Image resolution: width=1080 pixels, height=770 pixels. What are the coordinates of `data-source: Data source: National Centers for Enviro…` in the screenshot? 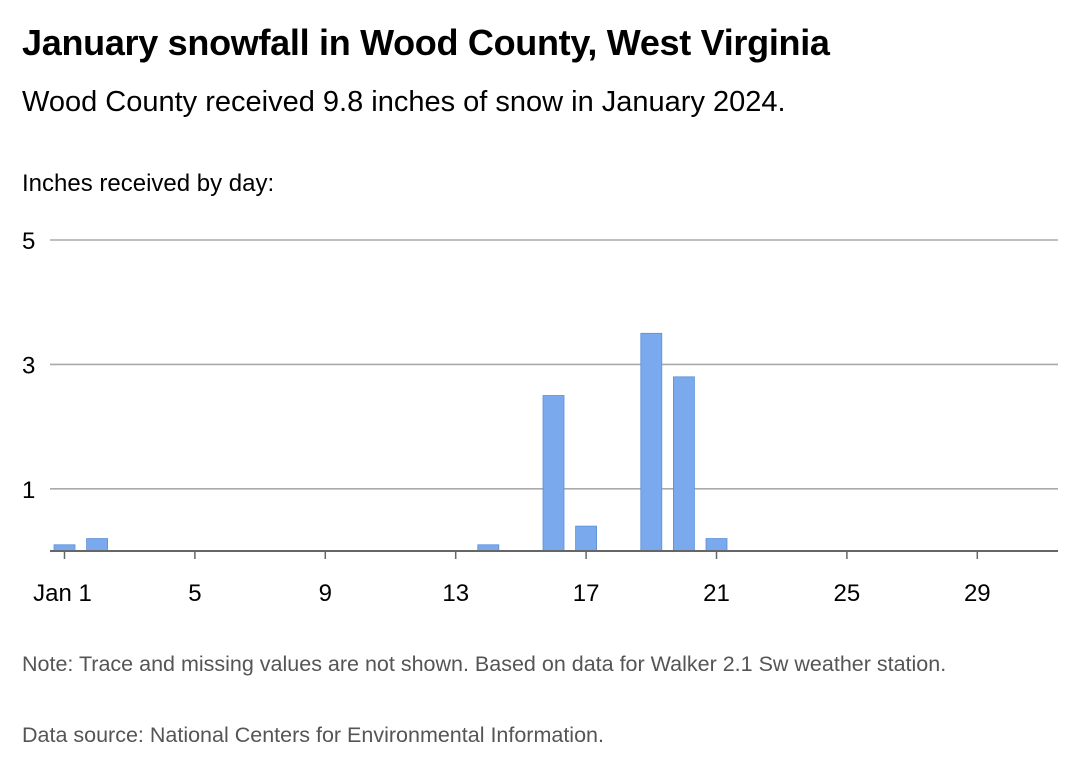 It's located at (313, 735).